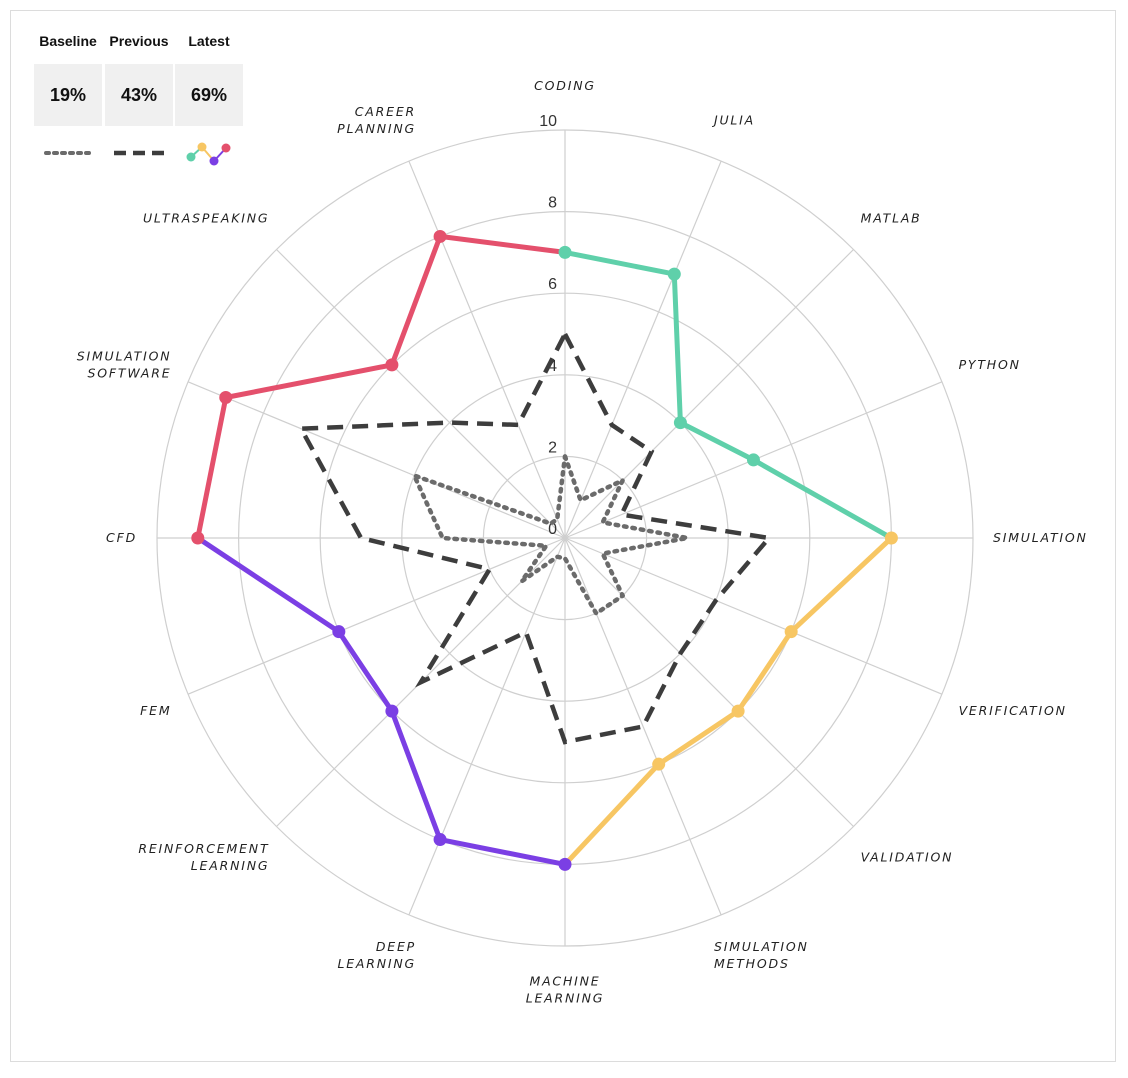 The image size is (1128, 1078). I want to click on axis-label: MATLAB, so click(891, 217).